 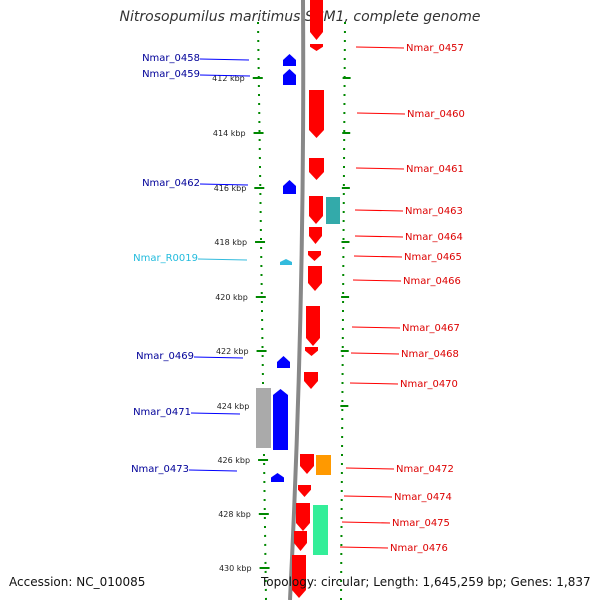 I want to click on right-ruler-line, so click(x=343, y=310).